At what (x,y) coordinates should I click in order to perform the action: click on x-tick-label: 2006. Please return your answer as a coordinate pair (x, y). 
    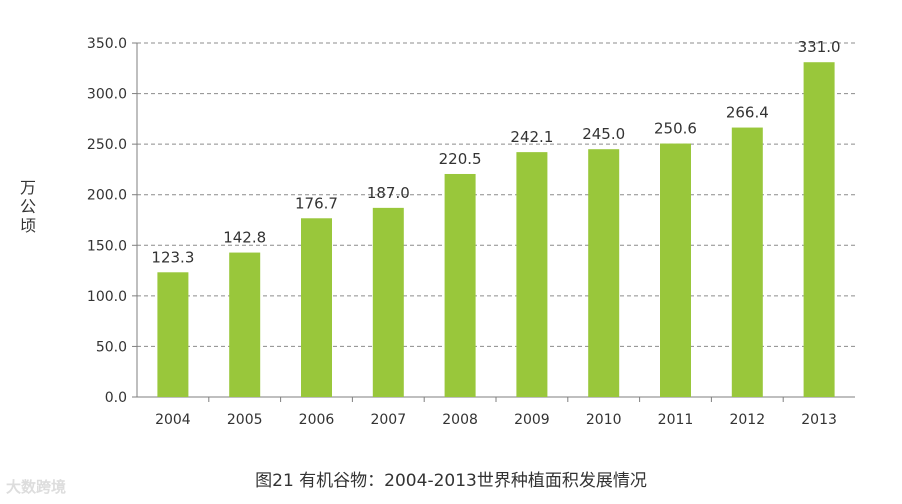
    Looking at the image, I should click on (317, 420).